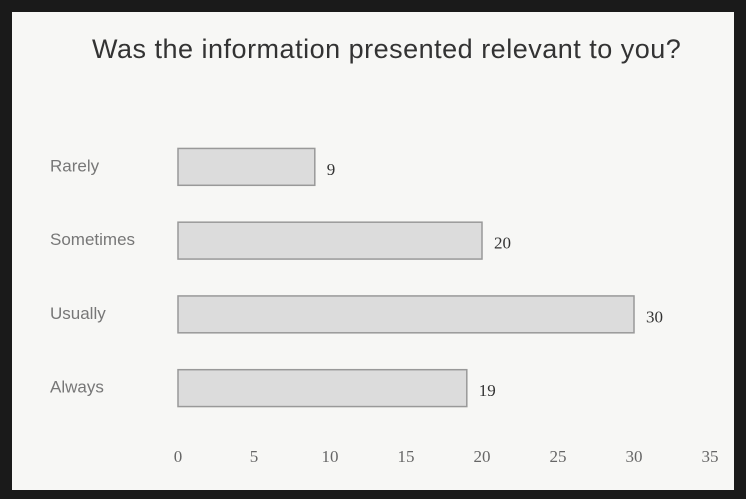 This screenshot has width=746, height=499. I want to click on x-tick-label: 35, so click(710, 456).